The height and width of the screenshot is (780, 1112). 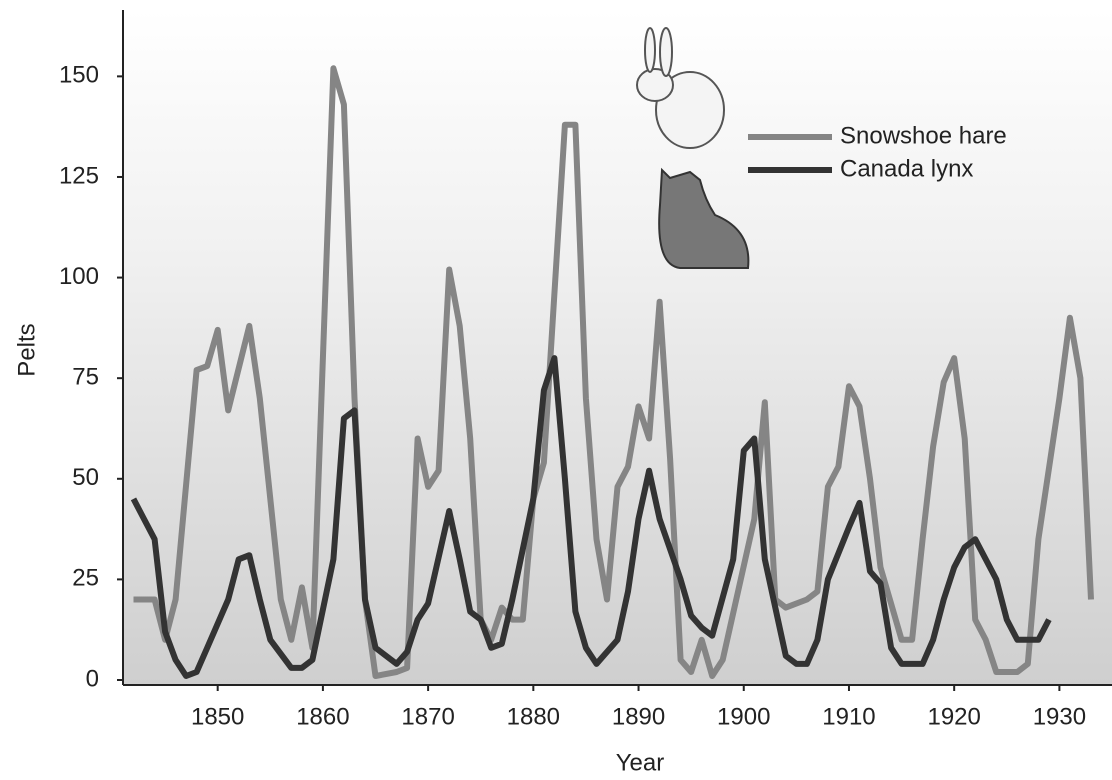 I want to click on y-tick-label: 125, so click(x=79, y=175).